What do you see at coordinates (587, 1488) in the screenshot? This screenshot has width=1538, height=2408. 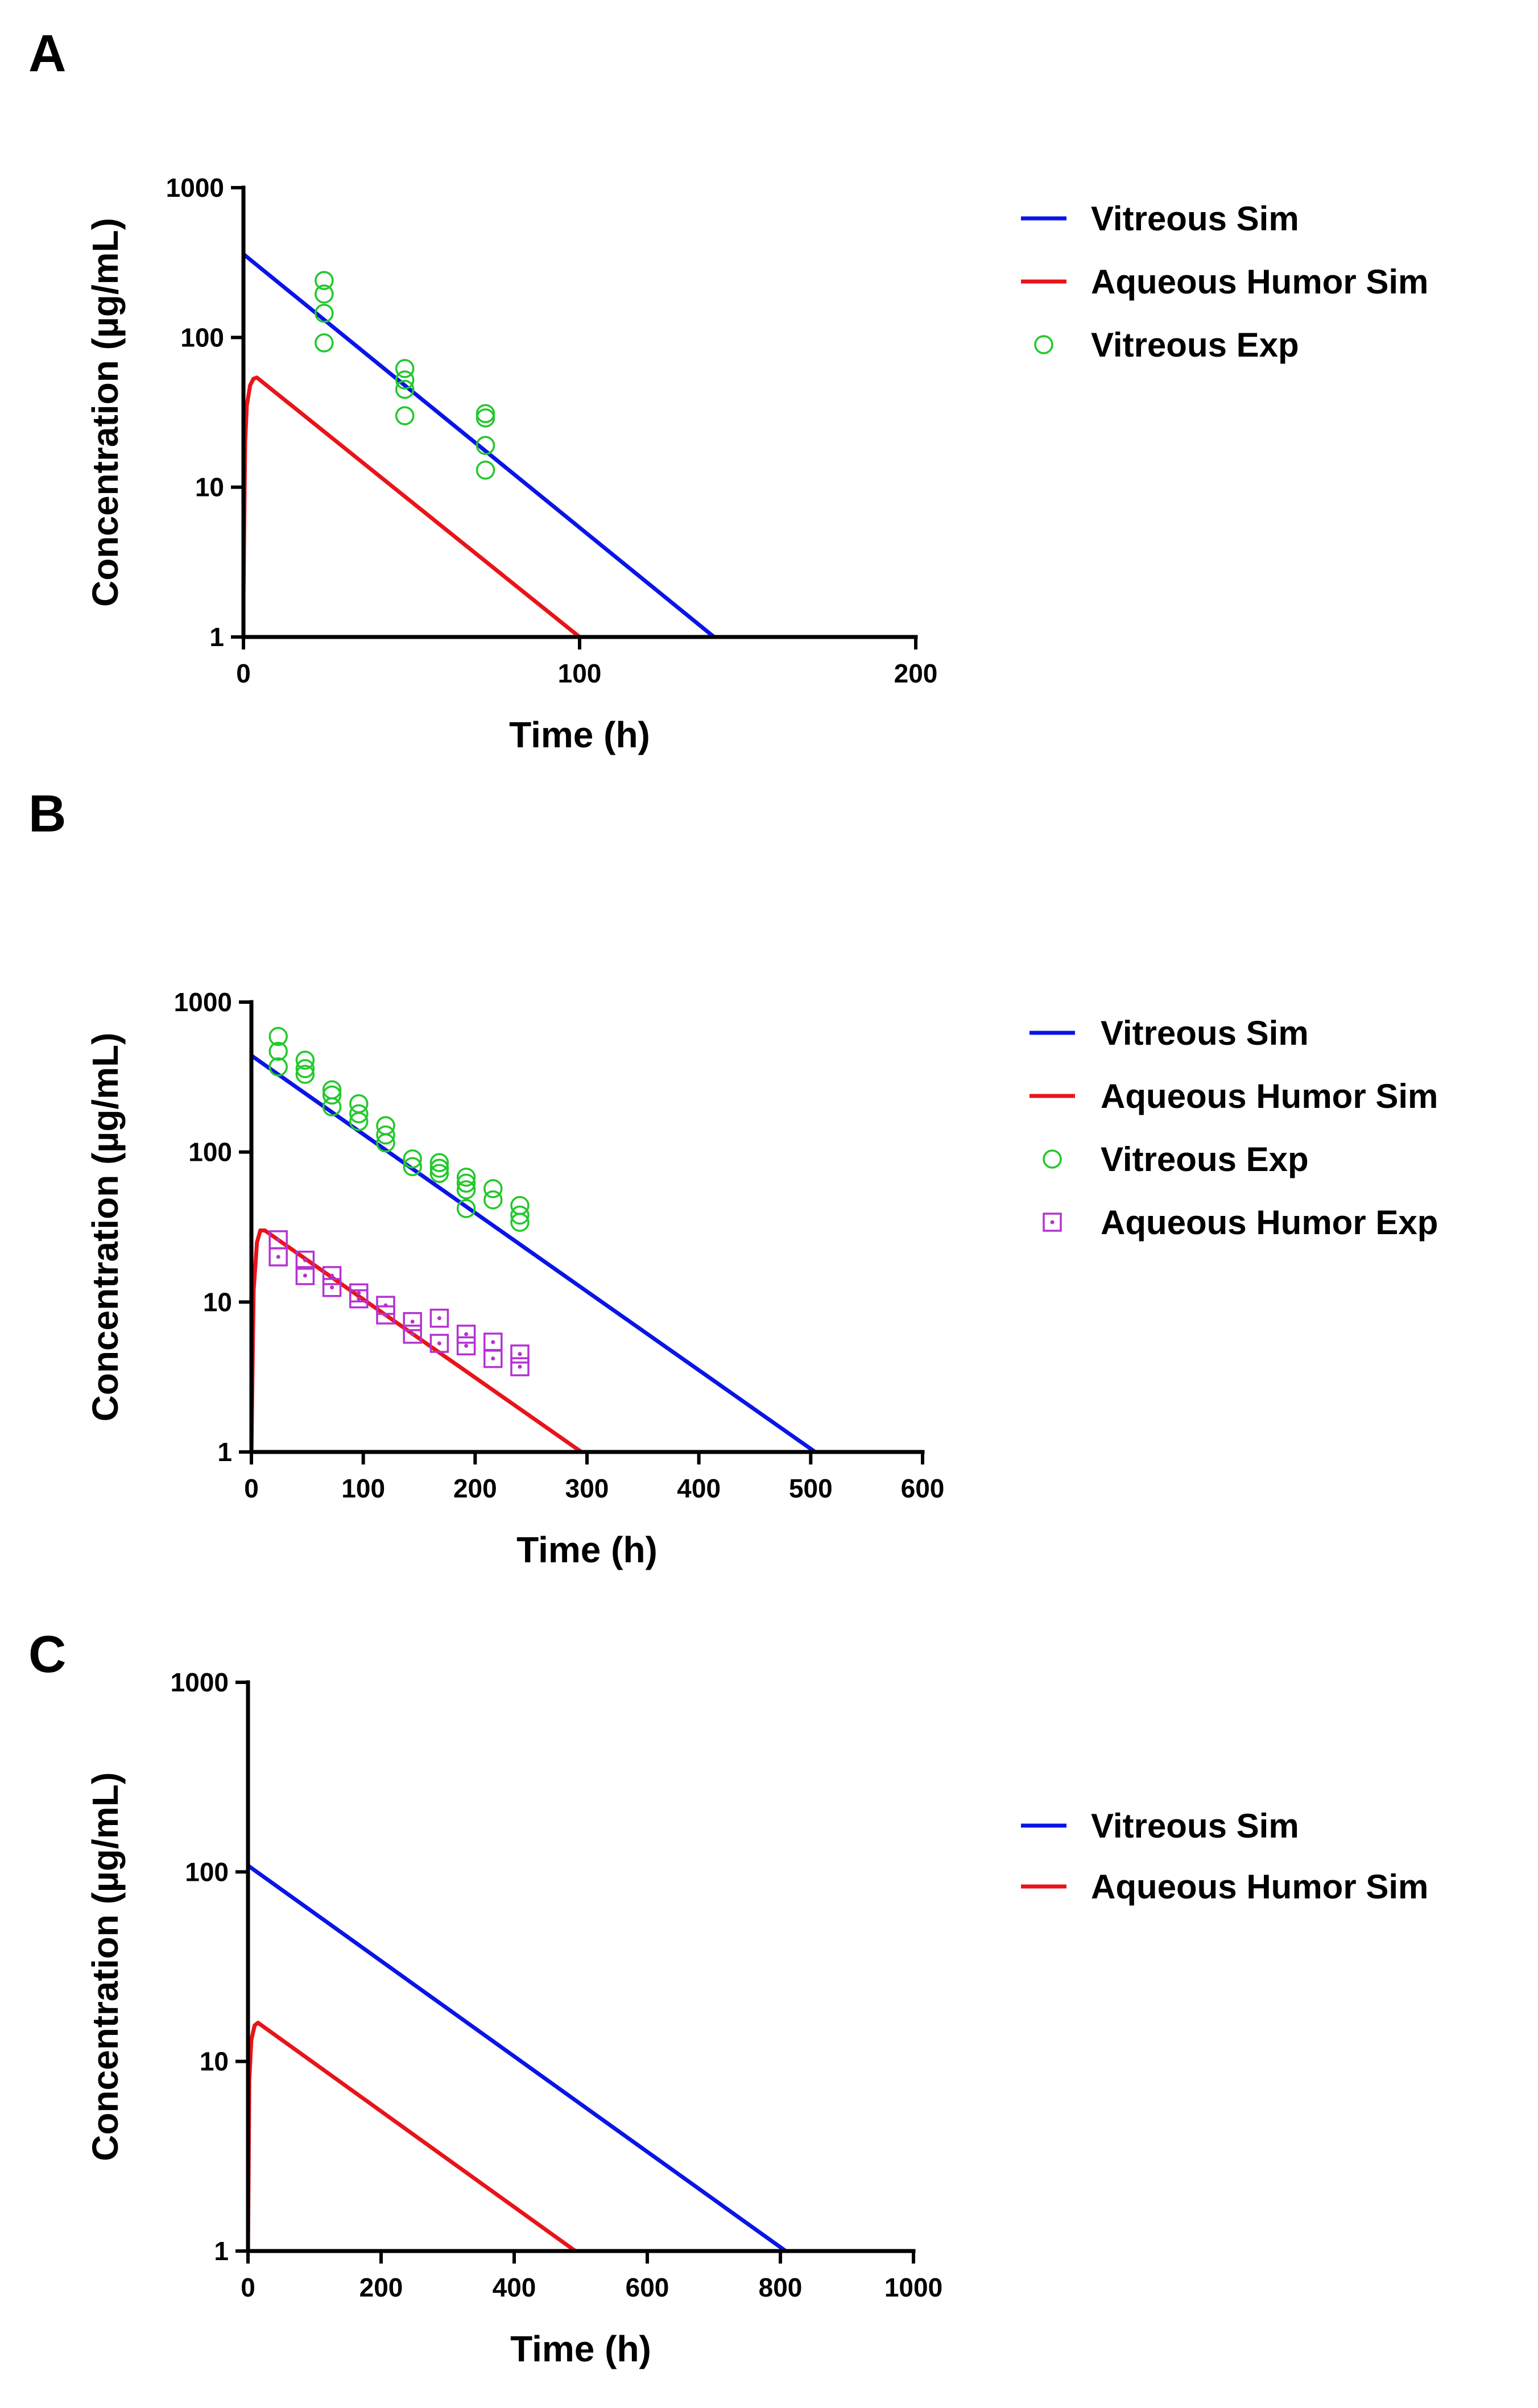 I see `x-tick-label: 300` at bounding box center [587, 1488].